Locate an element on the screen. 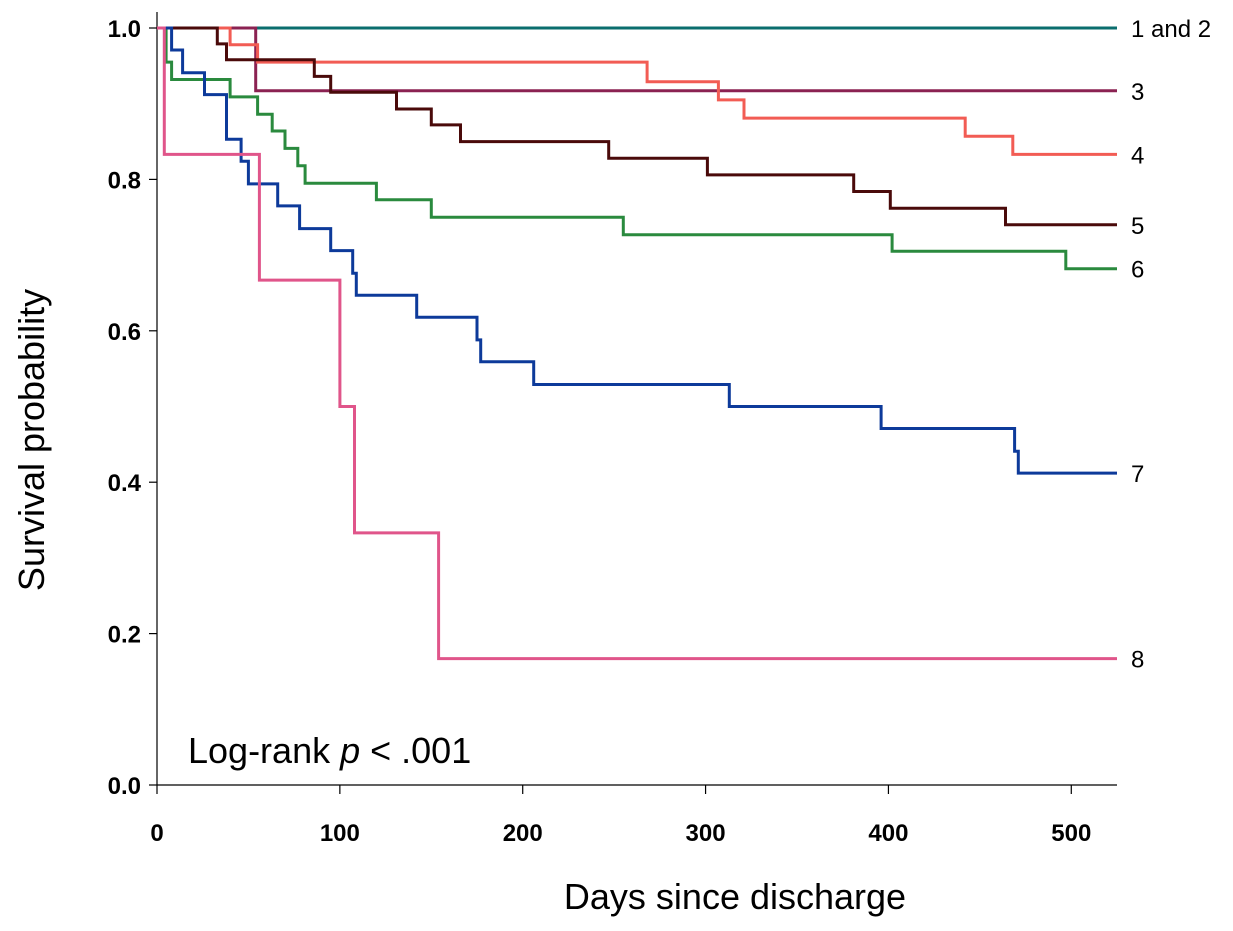 The width and height of the screenshot is (1233, 931). log-rank-annotation: Log-rank p < .001 is located at coordinates (329, 750).